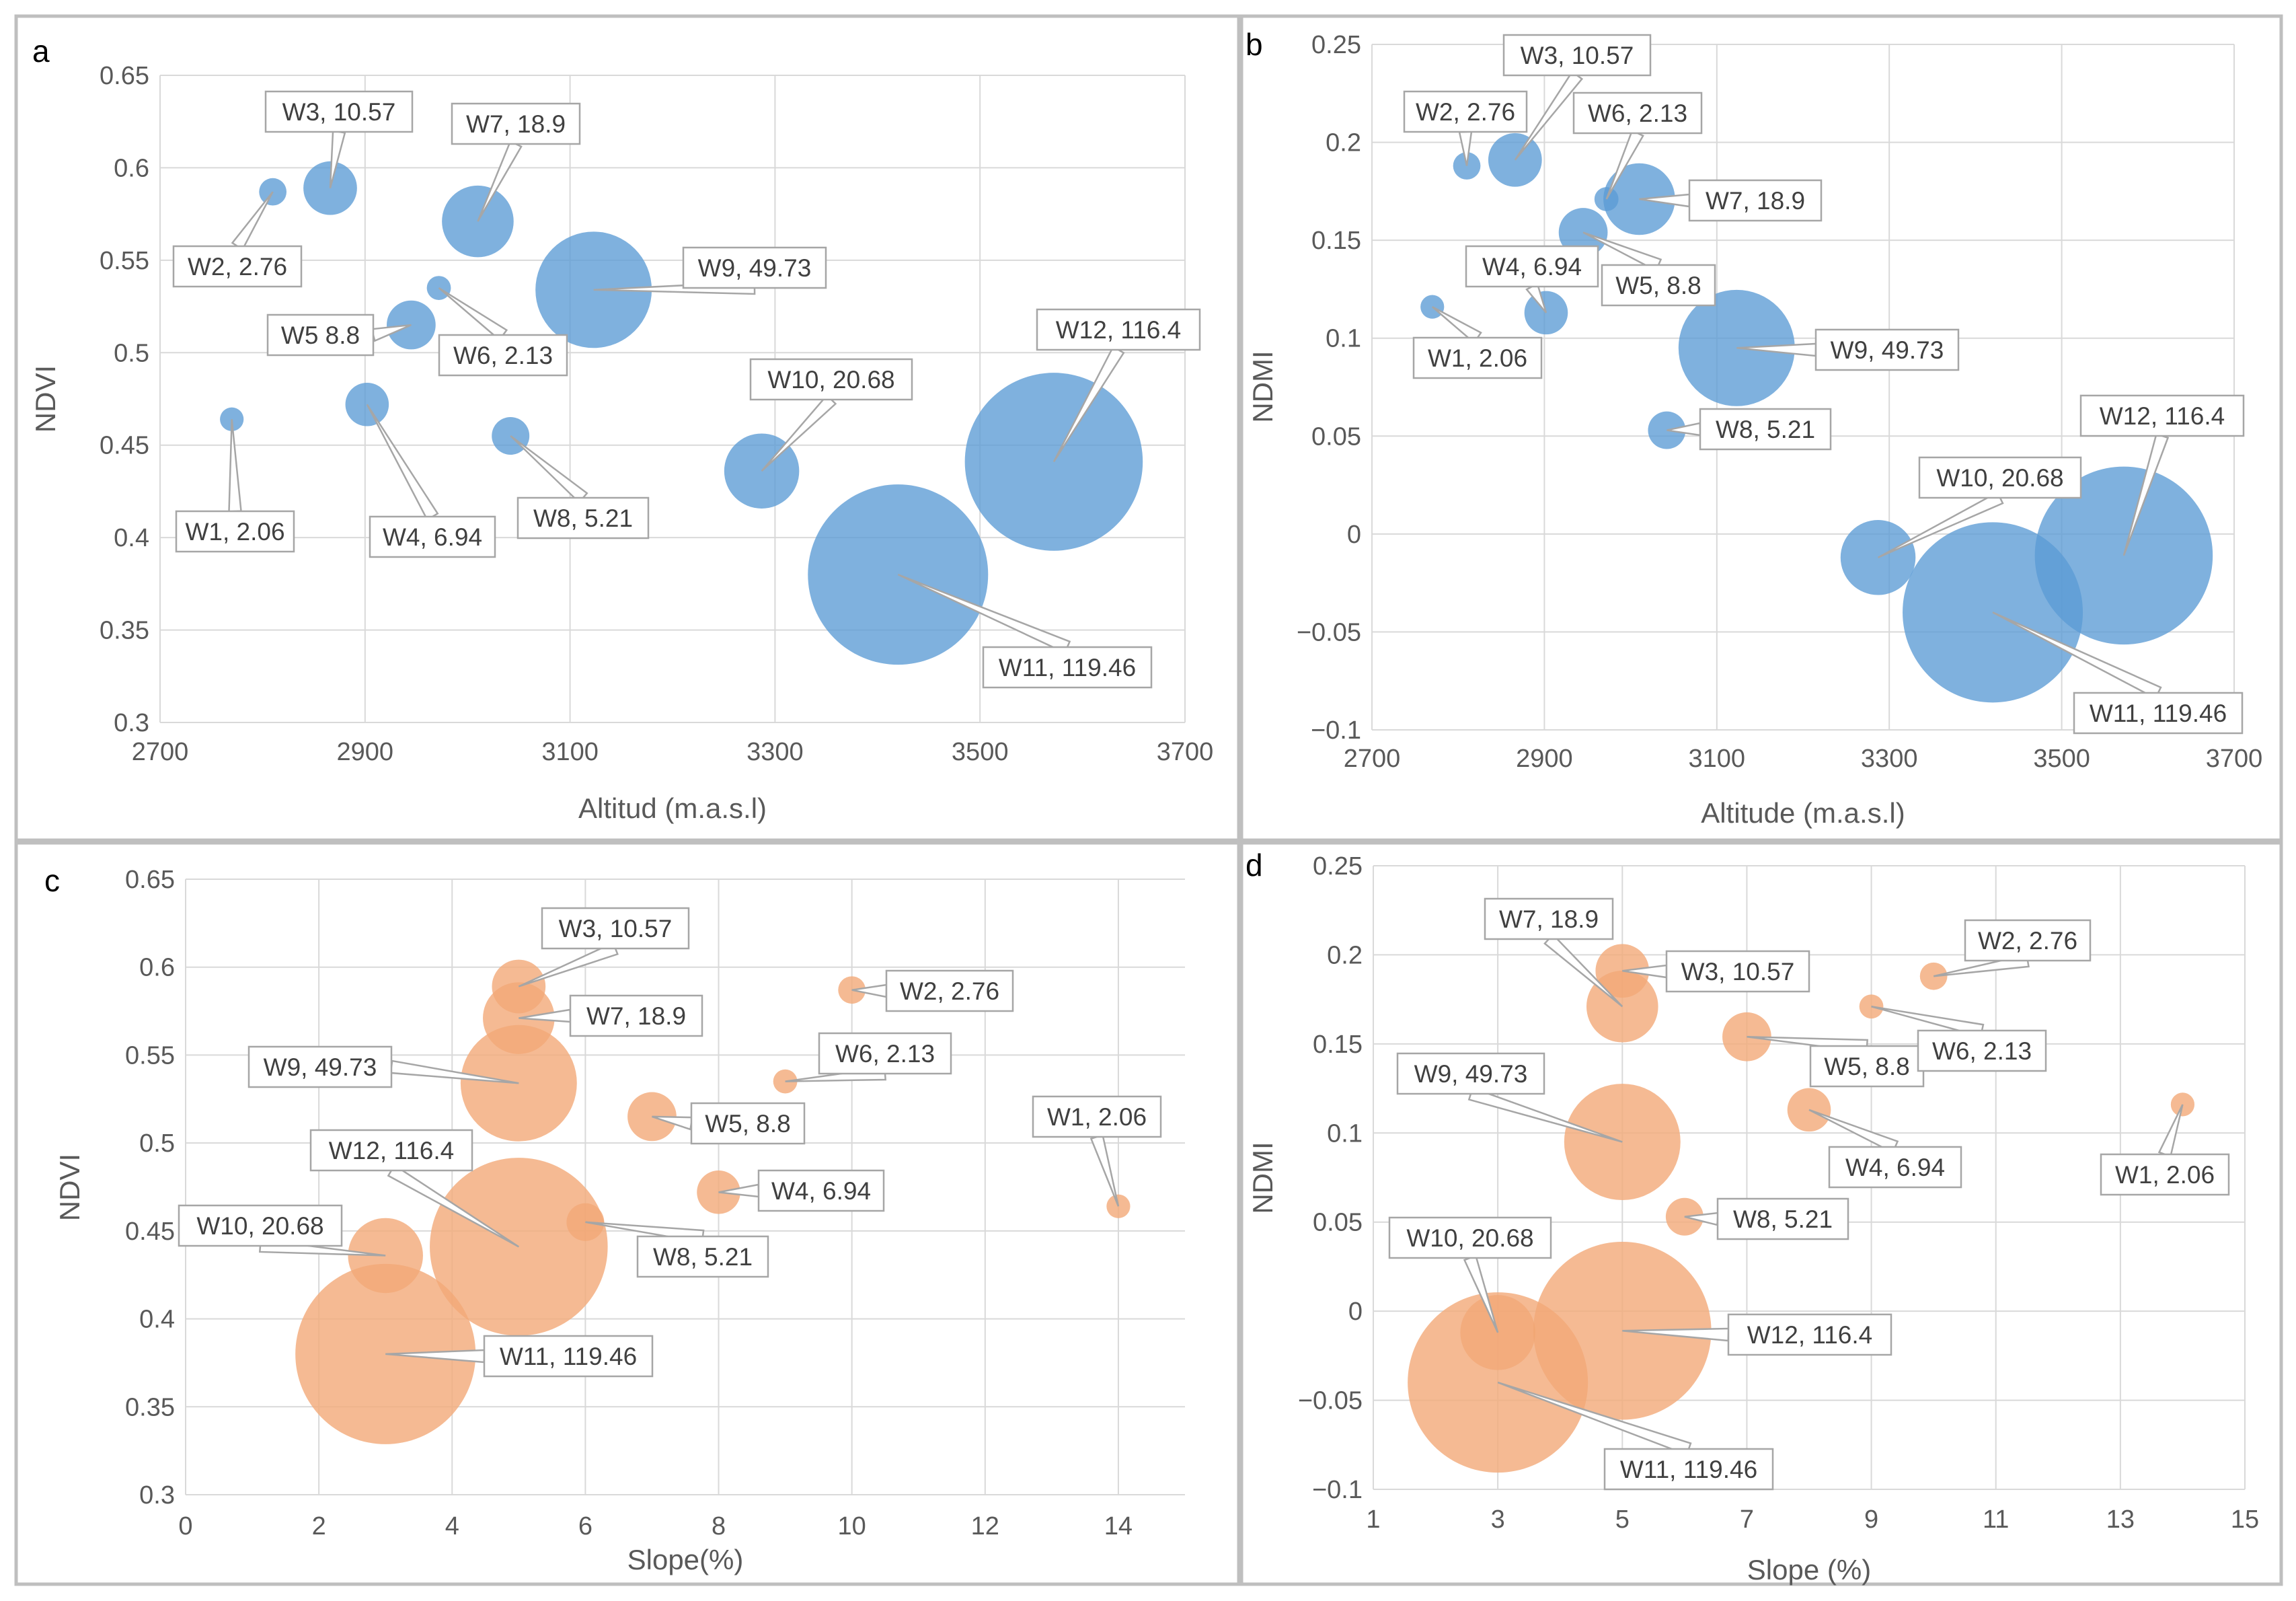 Image resolution: width=2296 pixels, height=1601 pixels. Describe the element at coordinates (2245, 1520) in the screenshot. I see `x-tick-label: 15` at that location.